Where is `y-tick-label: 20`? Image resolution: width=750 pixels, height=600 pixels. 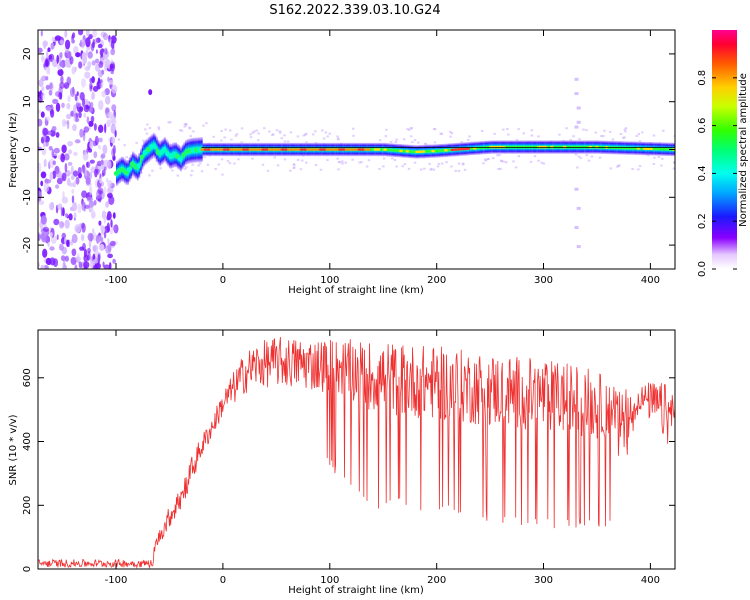
y-tick-label: 20 is located at coordinates (27, 54).